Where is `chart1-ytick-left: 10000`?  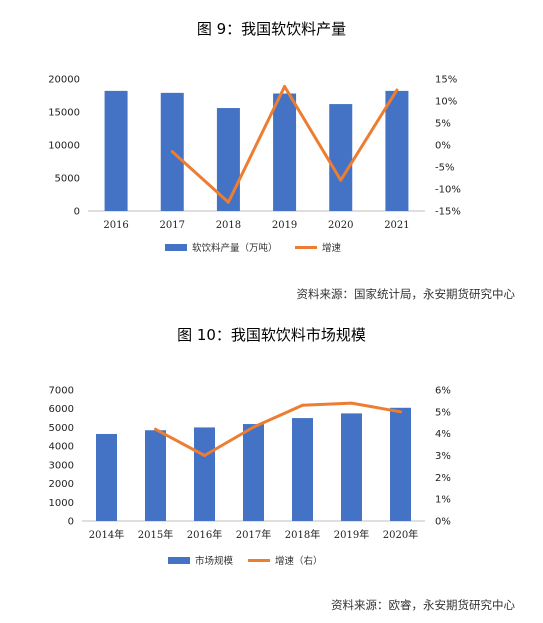 chart1-ytick-left: 10000 is located at coordinates (64, 146).